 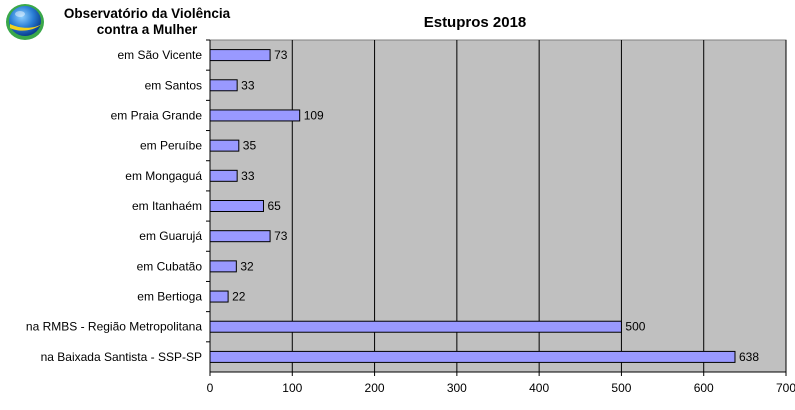 I want to click on org-name-line1: Observatório da Violência, so click(x=147, y=13).